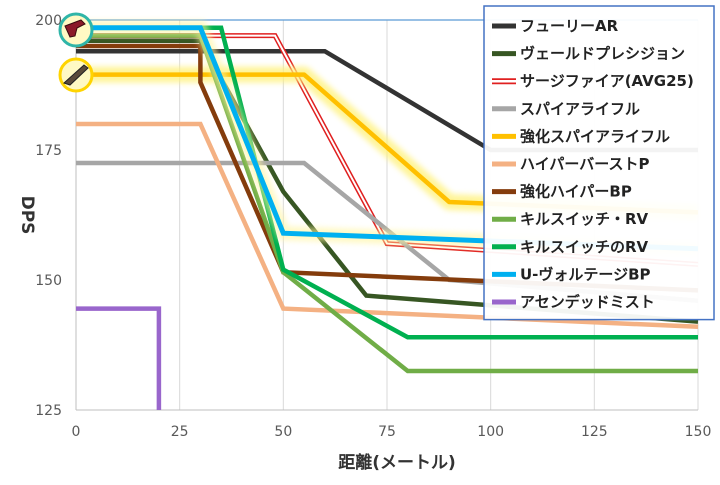 The width and height of the screenshot is (720, 485). I want to click on legend-label: スパイアライフル, so click(580, 109).